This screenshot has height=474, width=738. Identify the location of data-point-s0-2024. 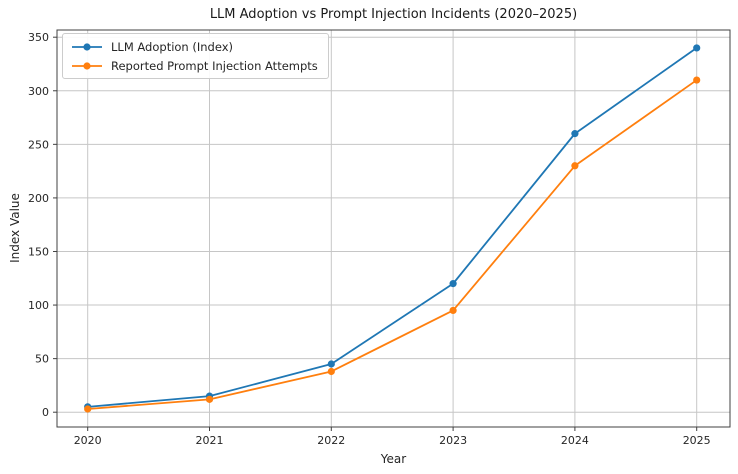
(575, 134).